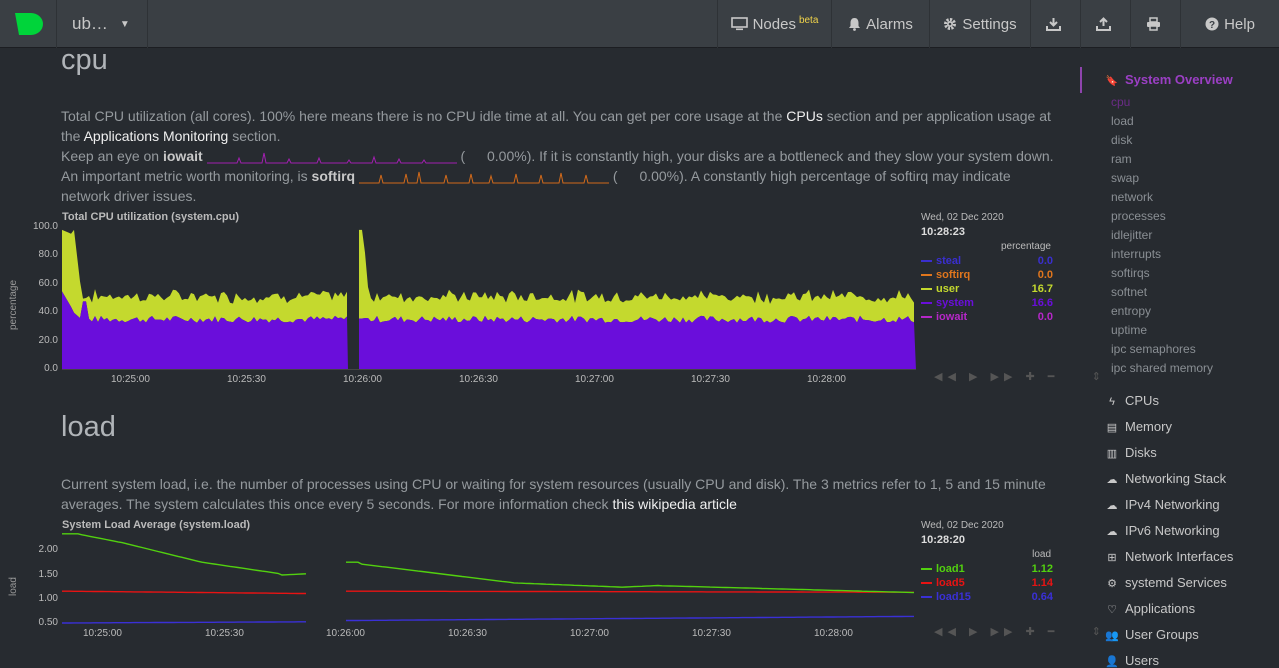 The image size is (1279, 668). What do you see at coordinates (1121, 159) in the screenshot?
I see `sidebar-subitem-ram: ram` at bounding box center [1121, 159].